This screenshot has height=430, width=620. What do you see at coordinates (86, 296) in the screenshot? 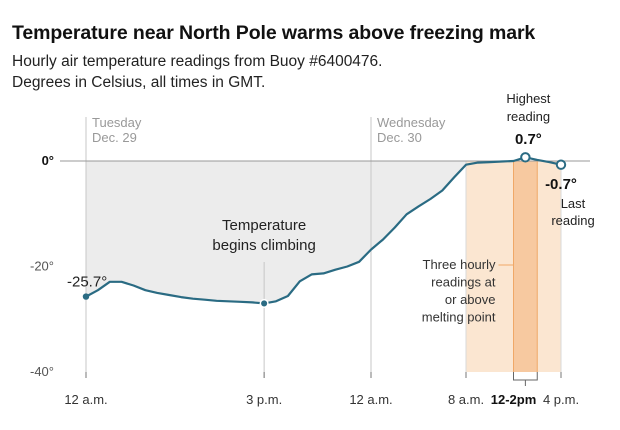
I see `start-point` at bounding box center [86, 296].